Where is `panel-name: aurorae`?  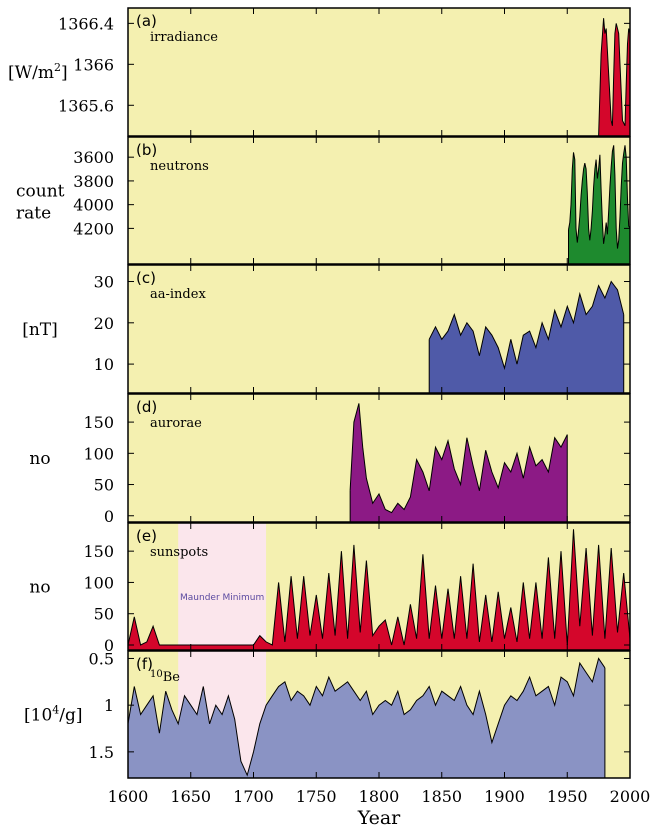
panel-name: aurorae is located at coordinates (176, 423).